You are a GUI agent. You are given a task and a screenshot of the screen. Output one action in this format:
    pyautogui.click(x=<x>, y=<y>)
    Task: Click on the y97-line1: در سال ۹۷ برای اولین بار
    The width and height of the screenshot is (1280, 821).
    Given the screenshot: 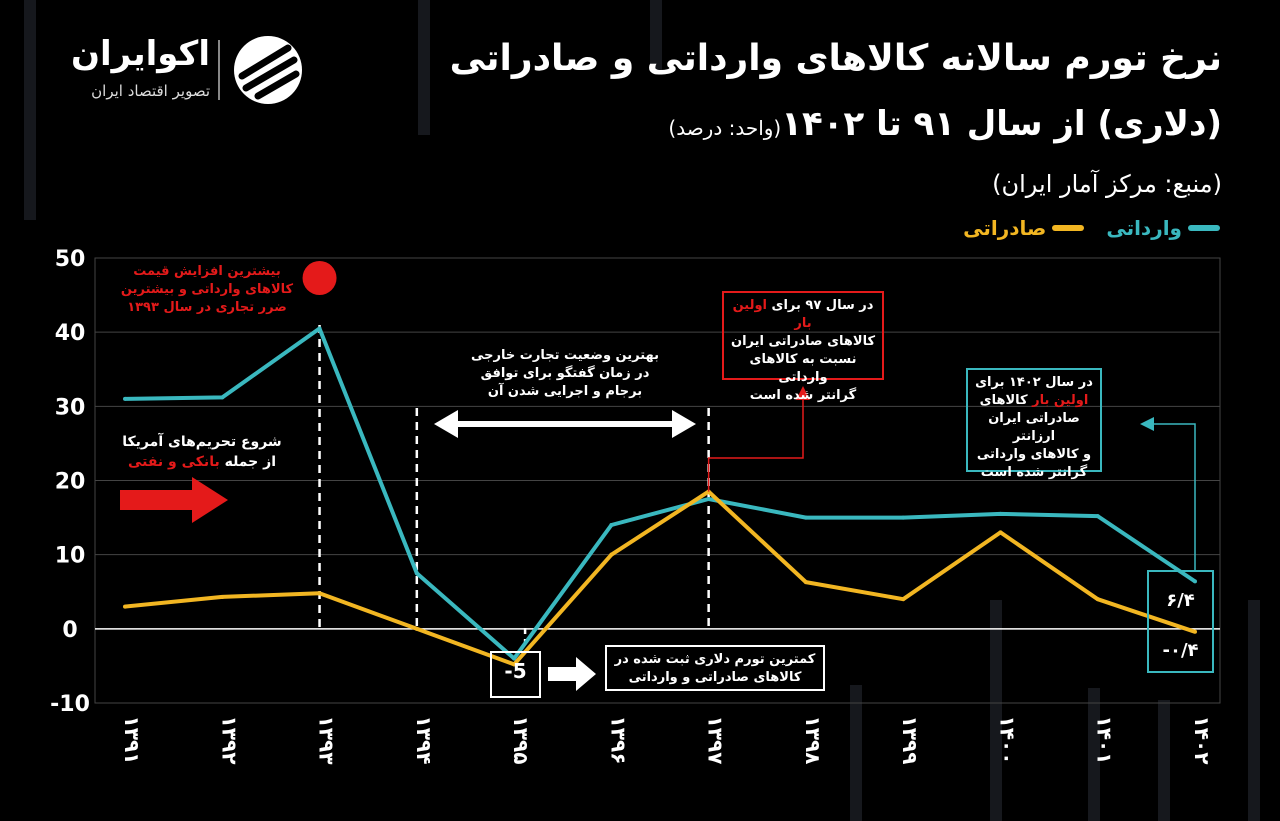 What is the action you would take?
    pyautogui.click(x=803, y=315)
    